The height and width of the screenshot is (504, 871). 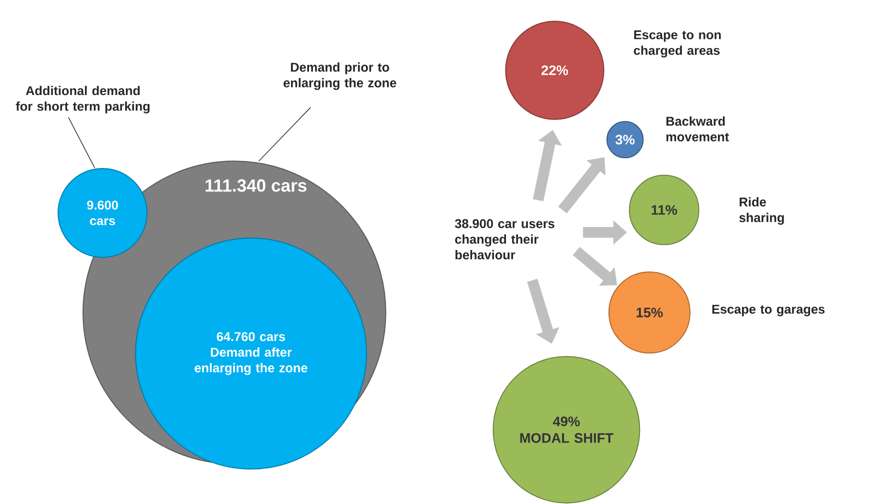 I want to click on data-label: 11%, so click(x=665, y=210).